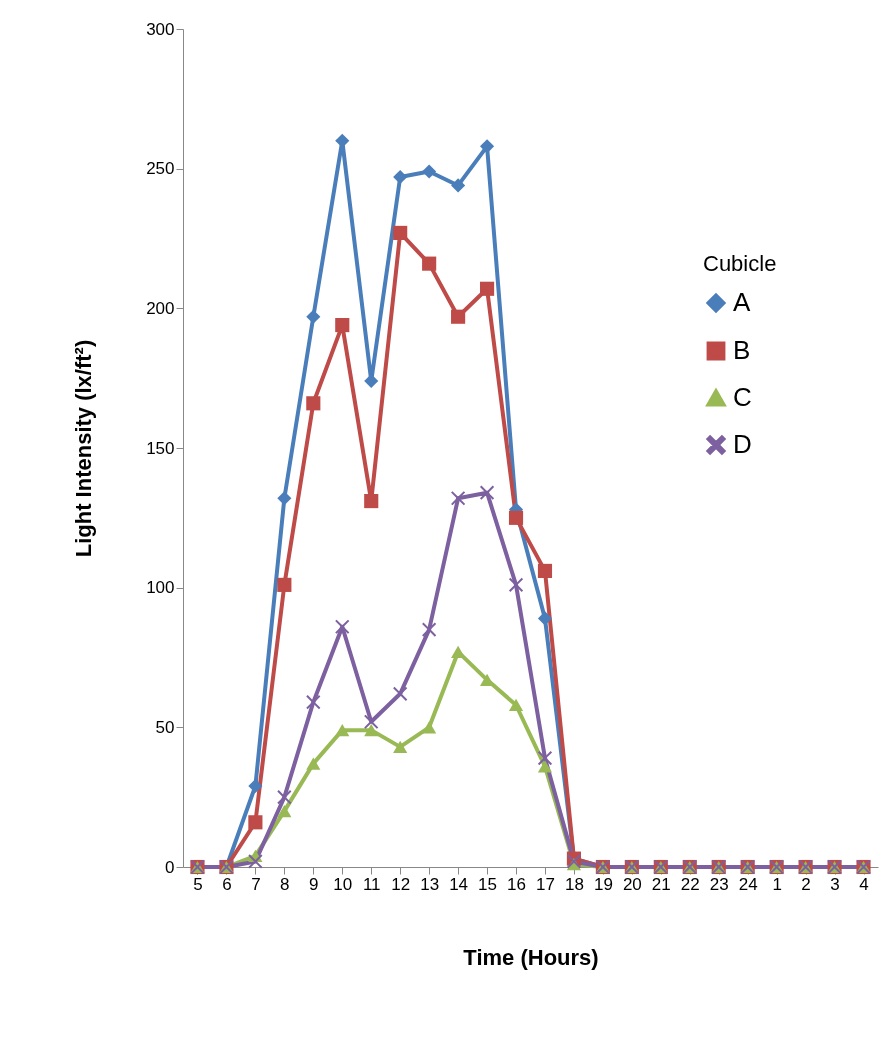  What do you see at coordinates (160, 588) in the screenshot?
I see `y-tick-label: 100` at bounding box center [160, 588].